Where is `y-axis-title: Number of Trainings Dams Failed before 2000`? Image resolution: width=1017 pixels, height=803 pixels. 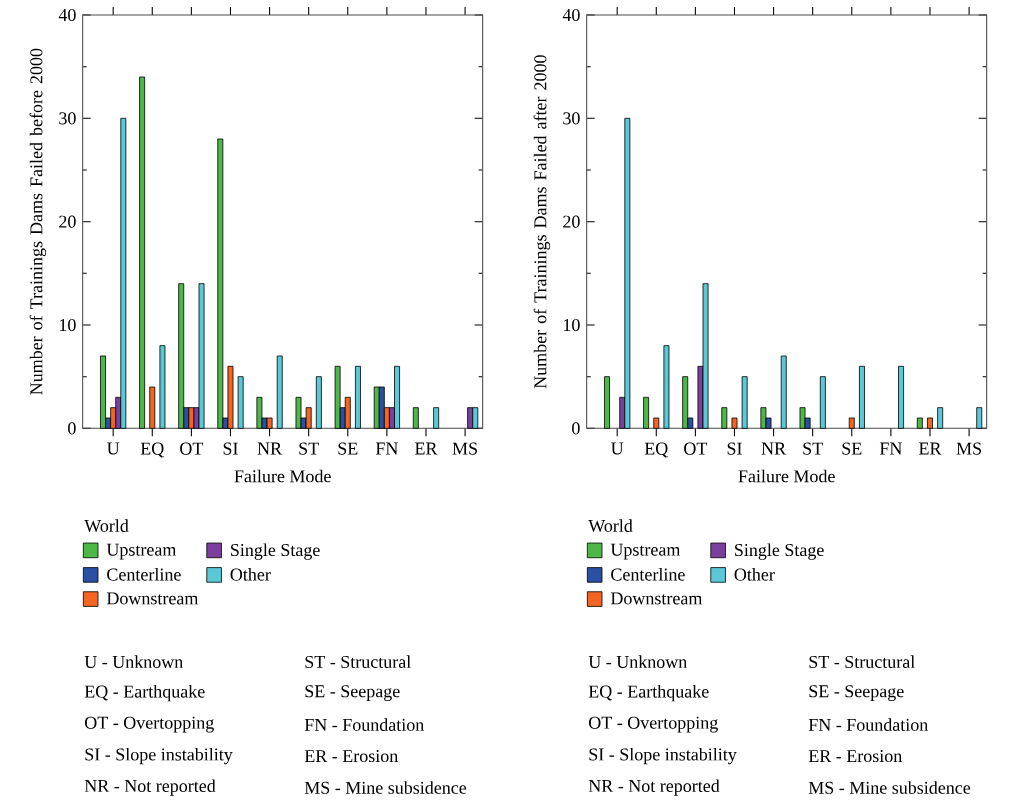
y-axis-title: Number of Trainings Dams Failed before 2000 is located at coordinates (38, 221).